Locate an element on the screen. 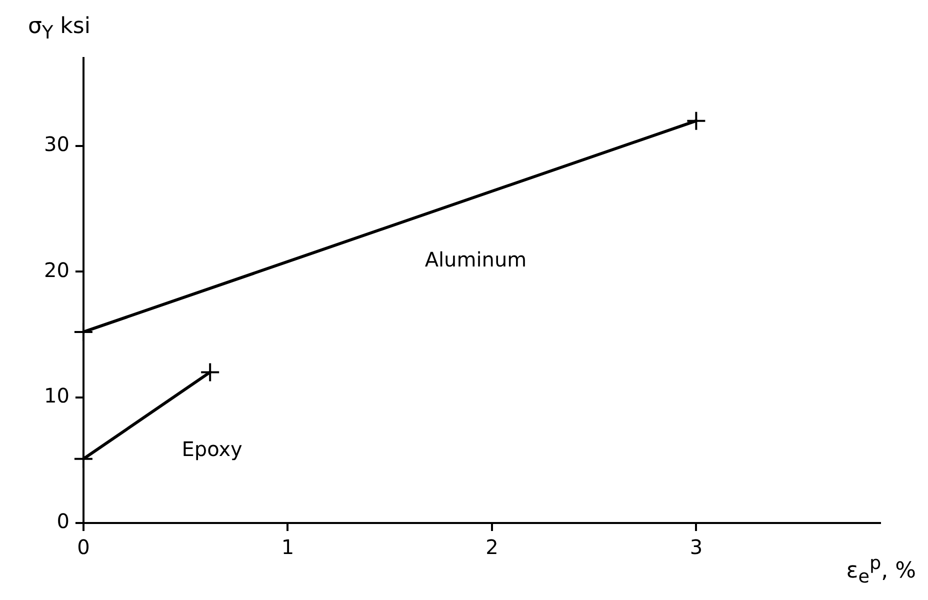  x-tick-label: 0 is located at coordinates (83, 547).